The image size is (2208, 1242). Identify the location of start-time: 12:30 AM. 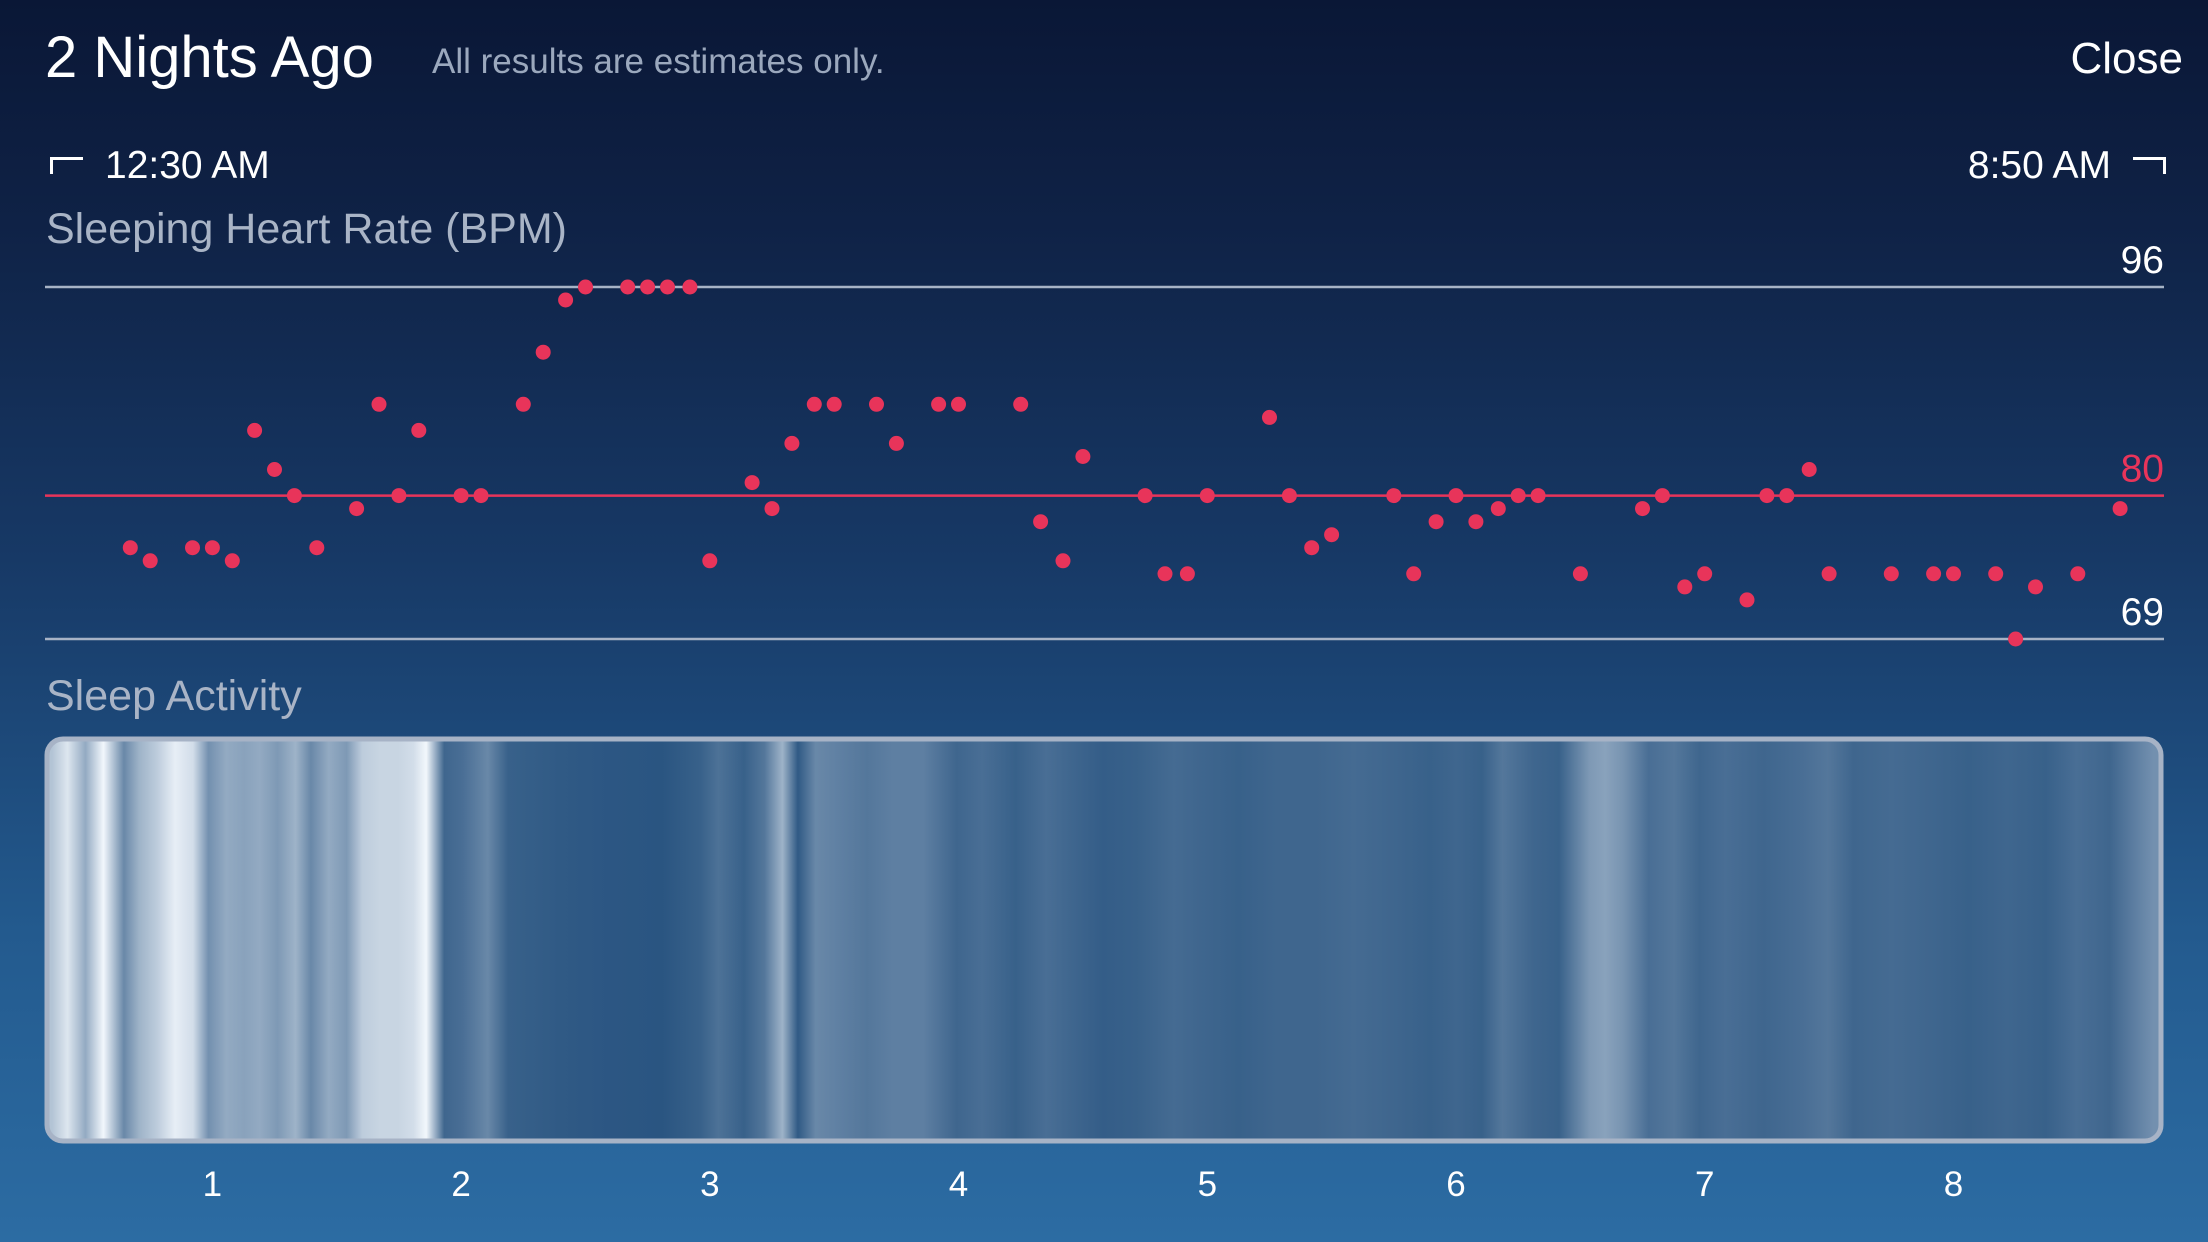
(160, 166).